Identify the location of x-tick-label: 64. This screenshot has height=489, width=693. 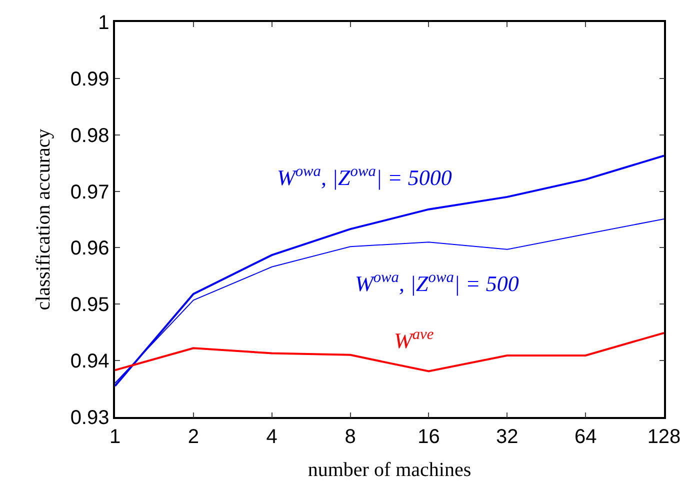
(585, 437).